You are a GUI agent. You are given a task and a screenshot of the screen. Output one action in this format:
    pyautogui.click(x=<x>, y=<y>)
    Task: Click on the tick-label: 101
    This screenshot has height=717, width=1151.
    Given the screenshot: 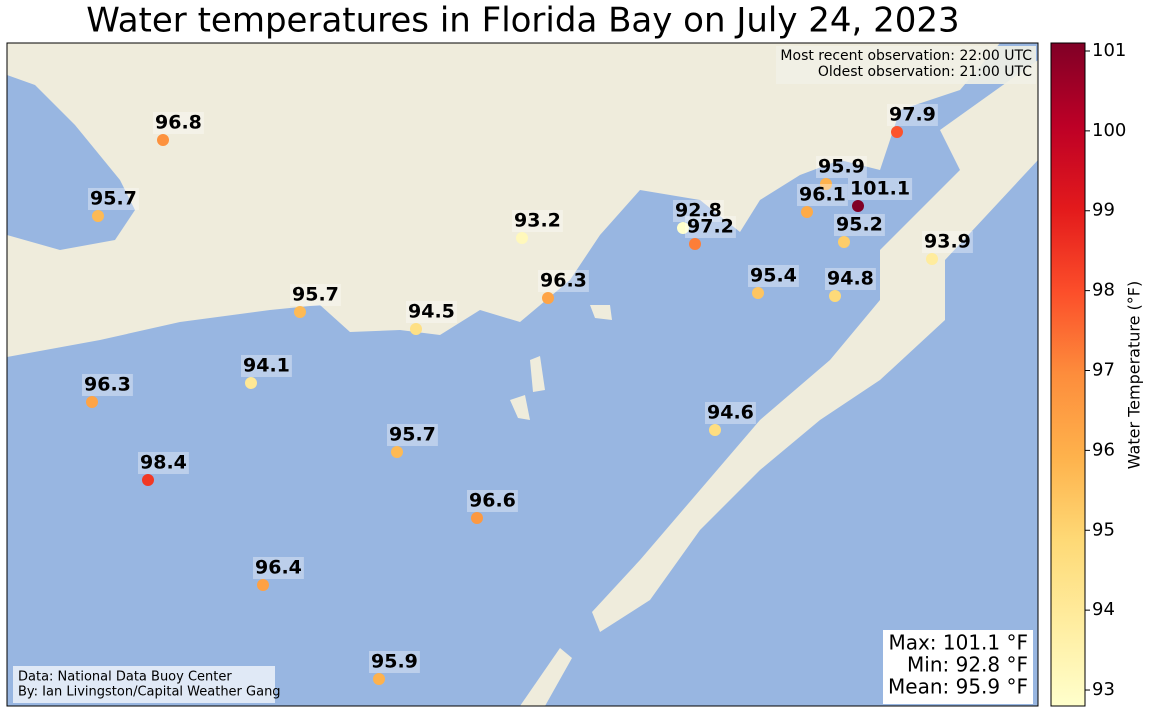 What is the action you would take?
    pyautogui.click(x=1109, y=50)
    